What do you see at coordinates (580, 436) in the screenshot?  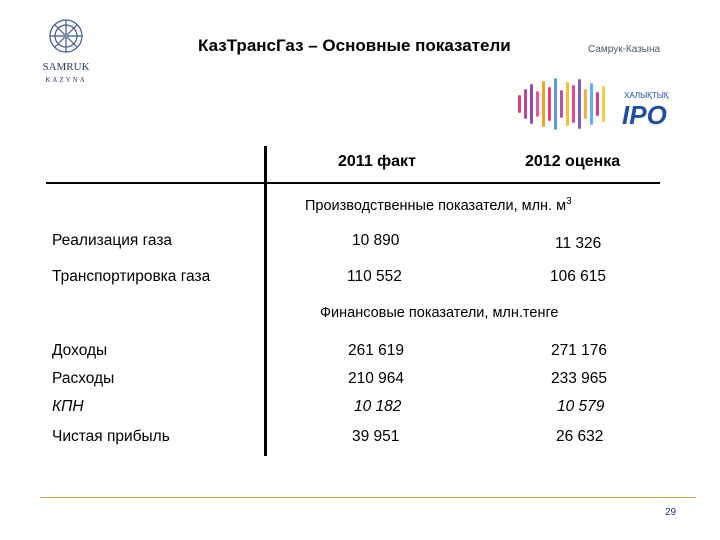 I see `value-net-profit-2012: 26 632` at bounding box center [580, 436].